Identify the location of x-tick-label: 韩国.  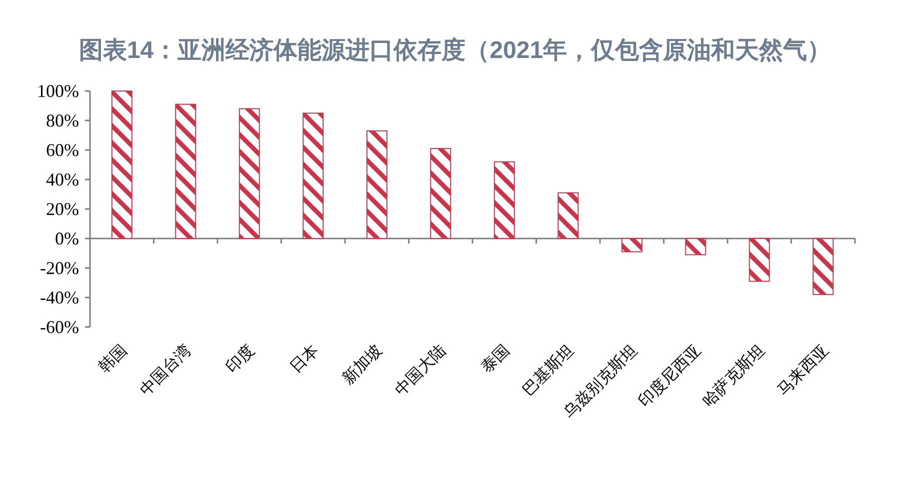
(113, 358).